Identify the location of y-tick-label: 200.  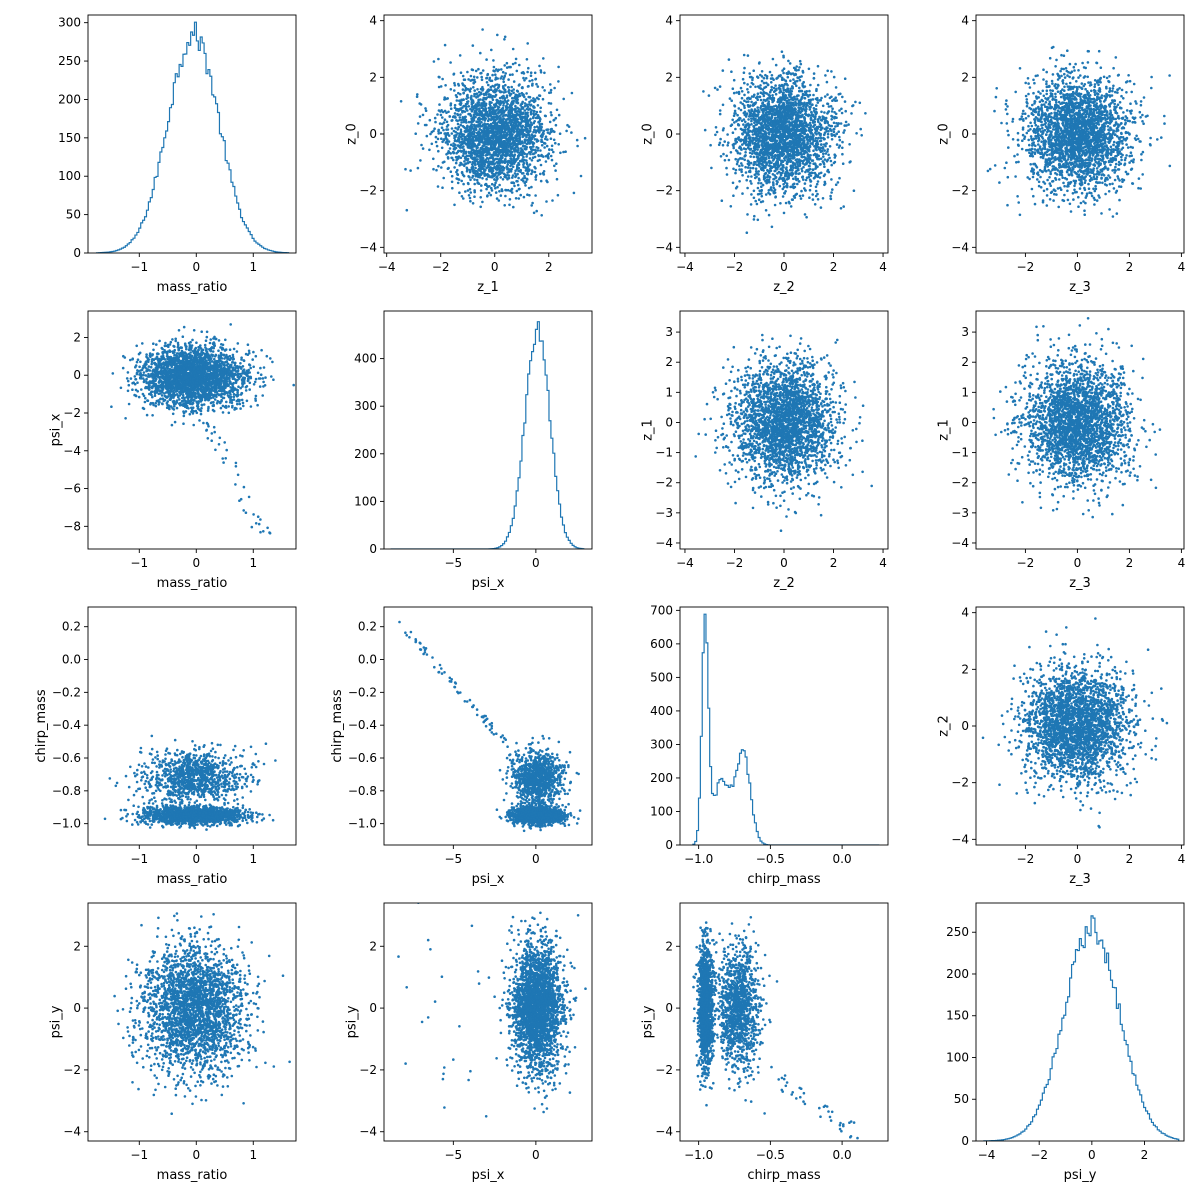
(69, 99).